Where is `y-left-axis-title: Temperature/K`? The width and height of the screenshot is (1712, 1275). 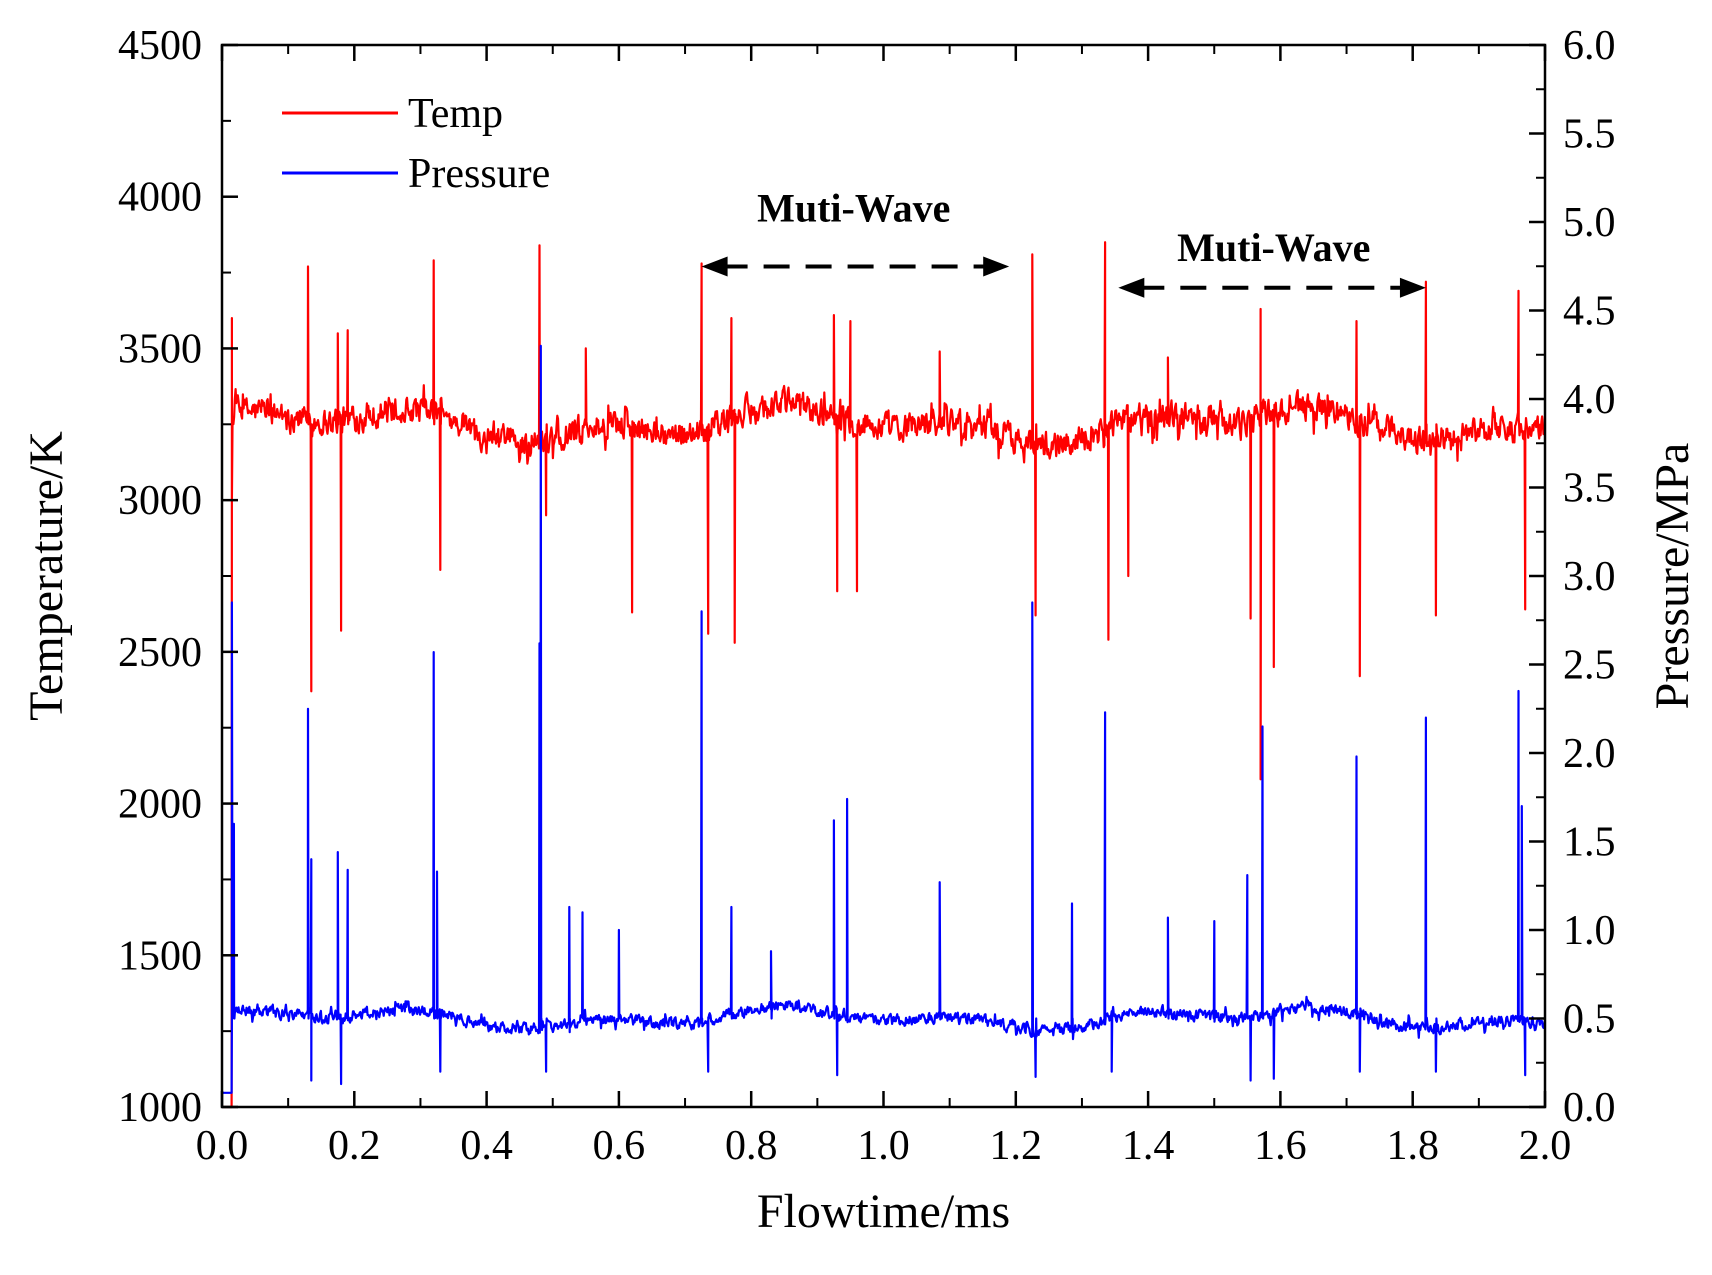 y-left-axis-title: Temperature/K is located at coordinates (46, 576).